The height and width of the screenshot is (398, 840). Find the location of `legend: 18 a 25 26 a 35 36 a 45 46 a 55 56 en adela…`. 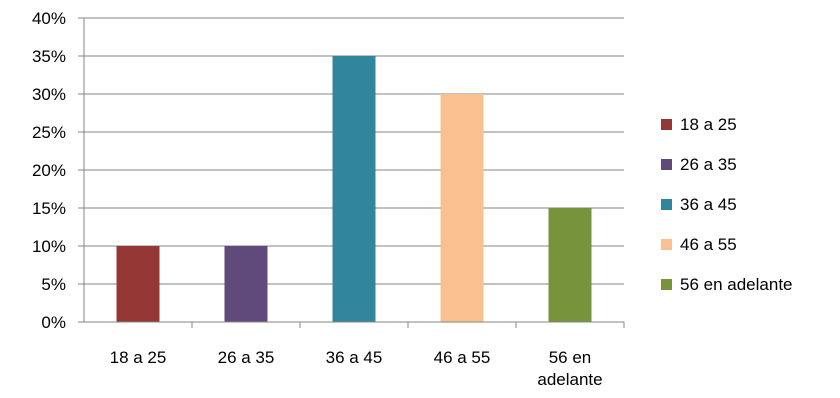

legend: 18 a 25 26 a 35 36 a 45 46 a 55 56 en adela… is located at coordinates (727, 204).